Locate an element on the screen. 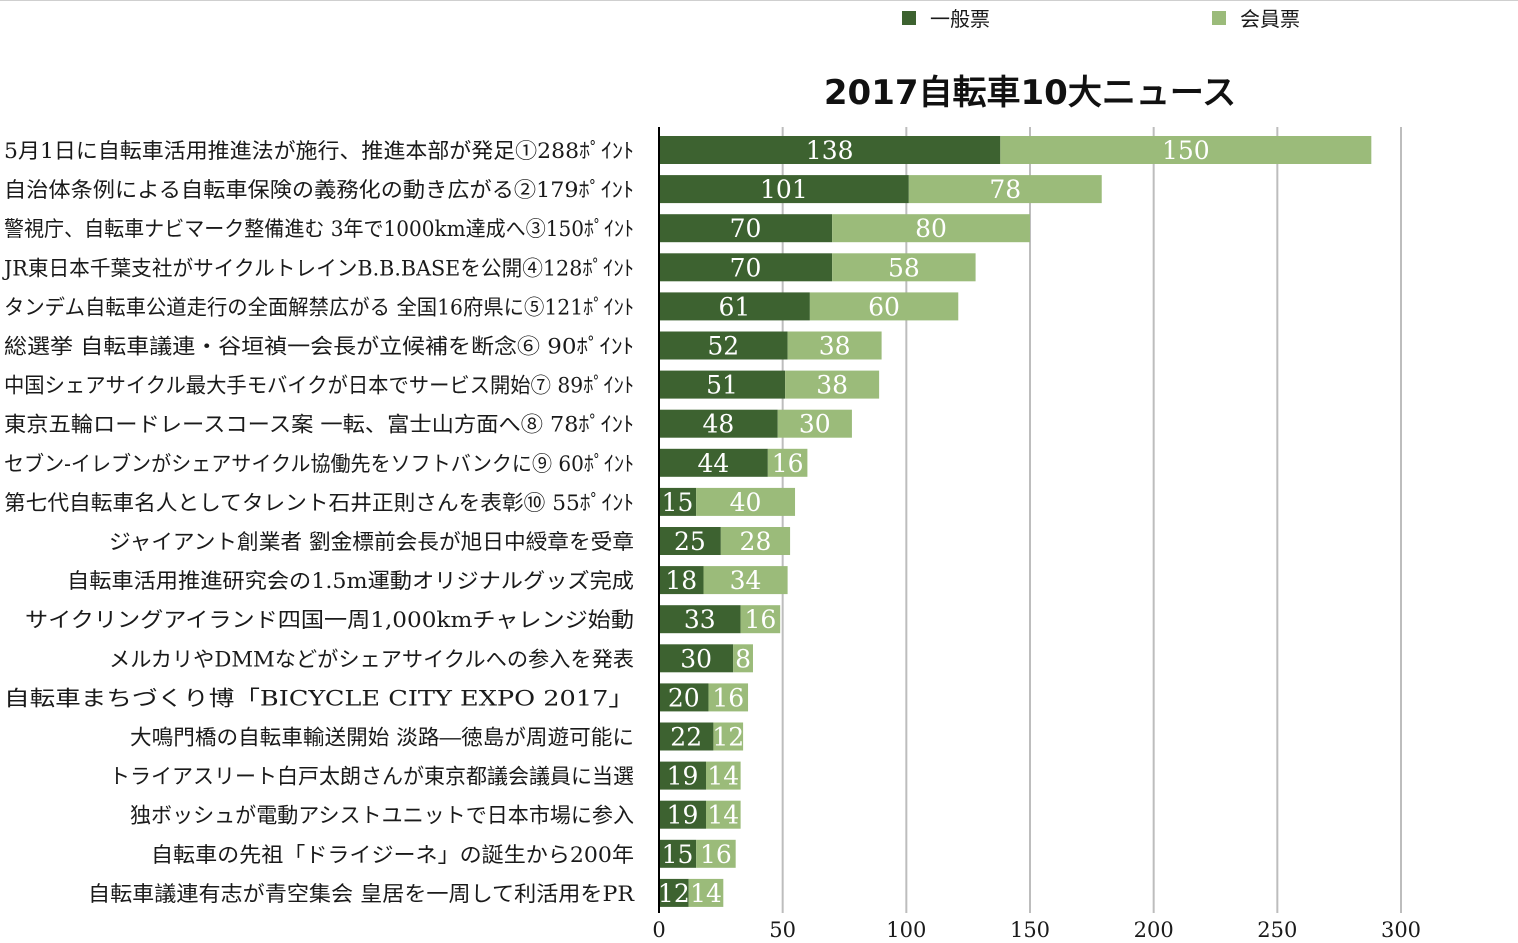  category-label-5: タンデム自転車公道走行の全面解禁広がる 全国16府県に⑤121ﾎﾟｲﾝﾄ is located at coordinates (319, 307).